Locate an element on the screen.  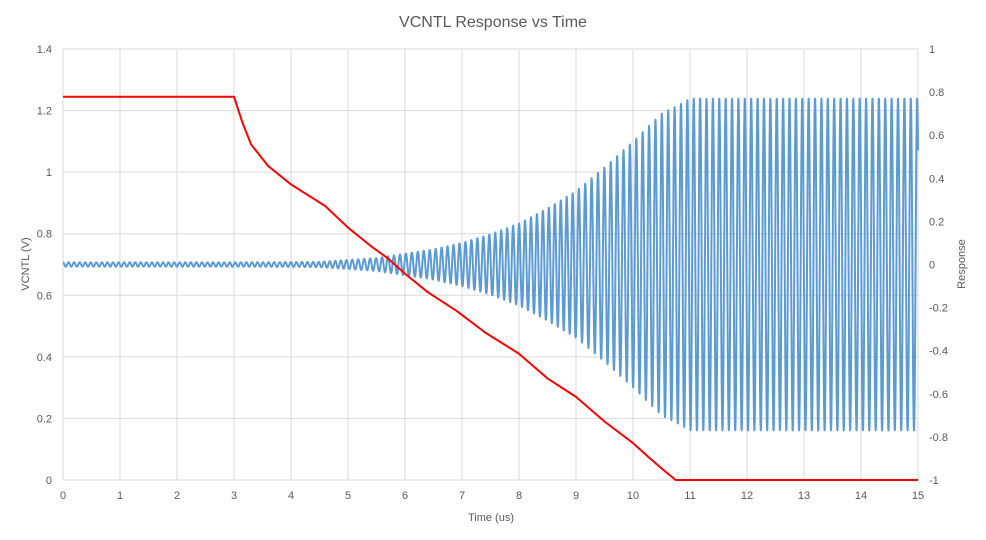
x-tick-labels: 0 1 2 3 4 5 6 7 8 9 10 11 12 13 14 15 is located at coordinates (492, 496).